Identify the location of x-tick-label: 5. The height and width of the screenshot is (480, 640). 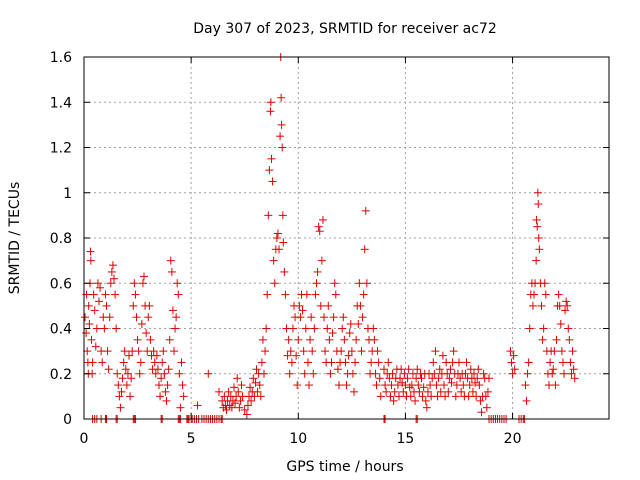
(191, 439).